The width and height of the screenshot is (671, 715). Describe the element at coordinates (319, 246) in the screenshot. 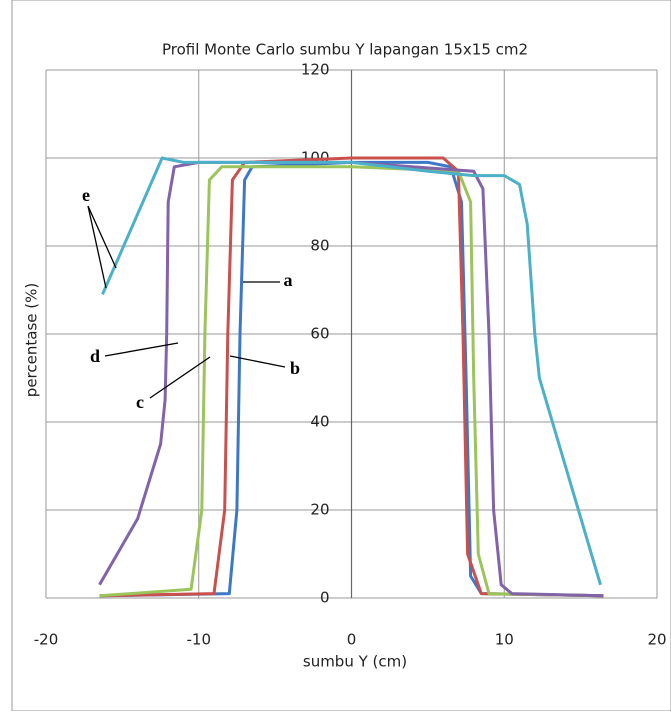

I see `y-tick-label: 80` at that location.